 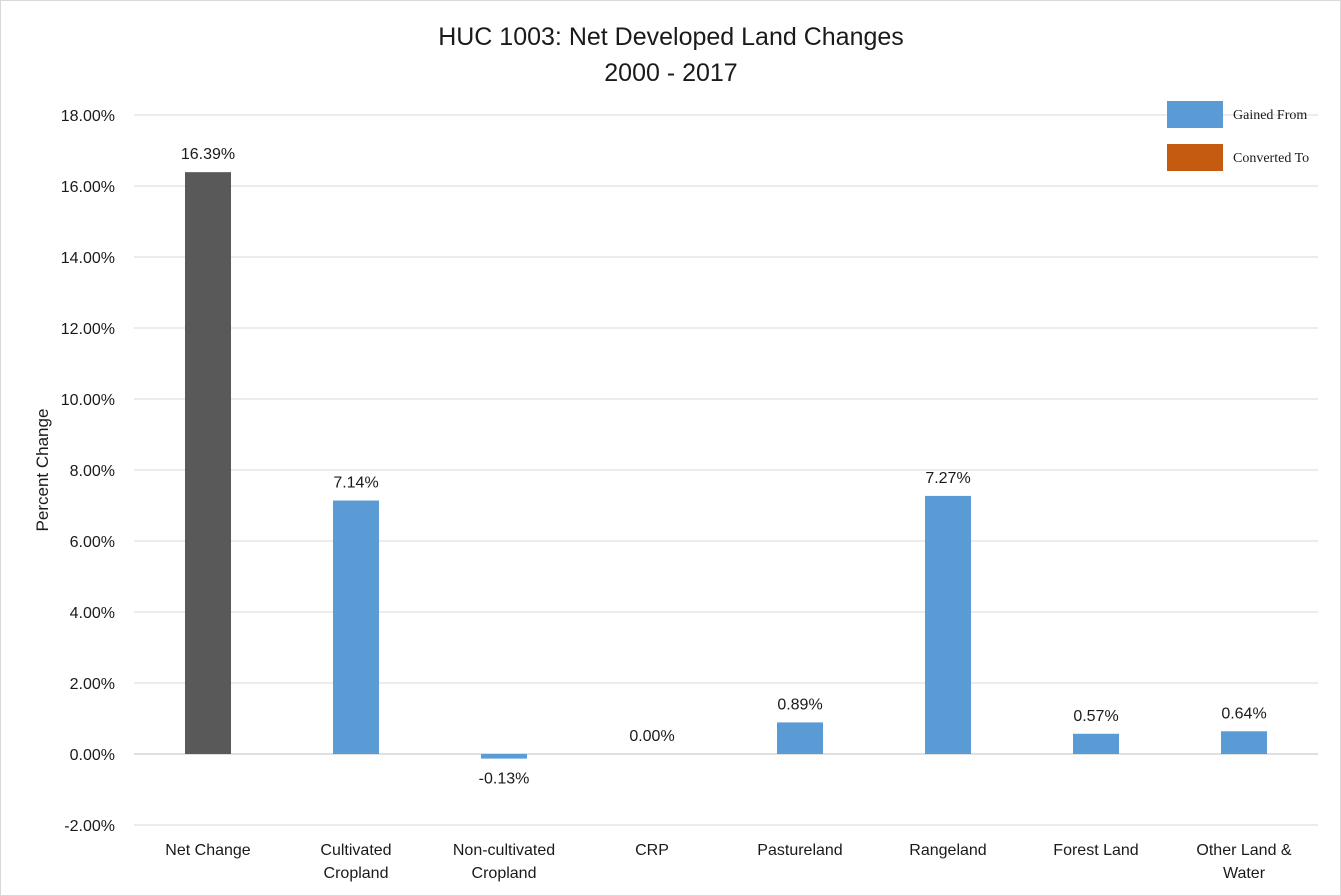 What do you see at coordinates (88, 329) in the screenshot?
I see `y-tick-label: 12.00%` at bounding box center [88, 329].